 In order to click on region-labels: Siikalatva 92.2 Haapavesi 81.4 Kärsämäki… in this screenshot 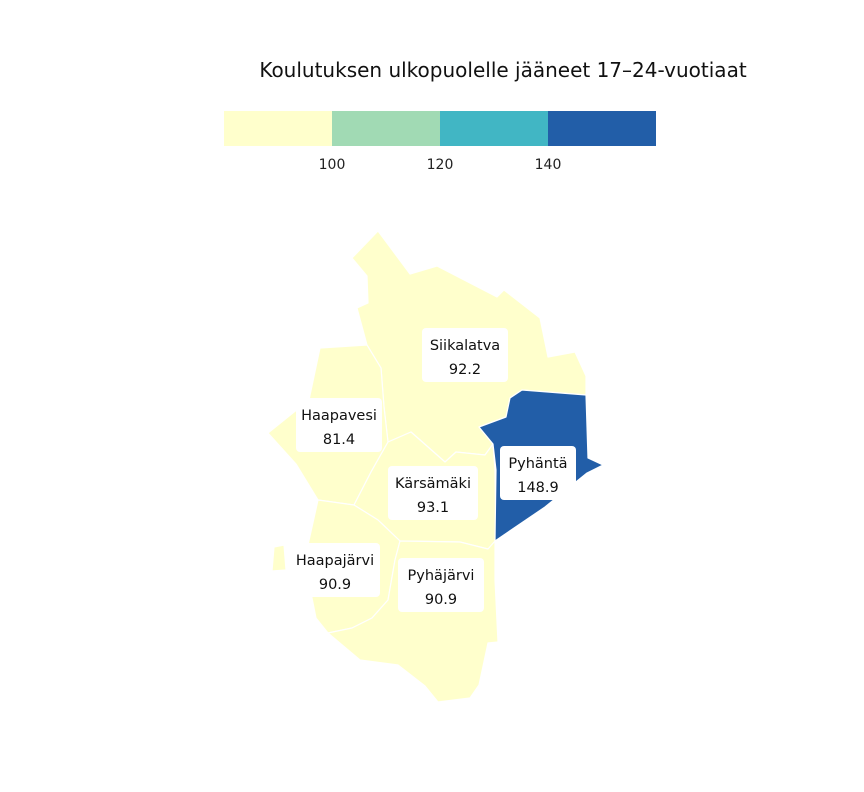, I will do `click(433, 470)`.